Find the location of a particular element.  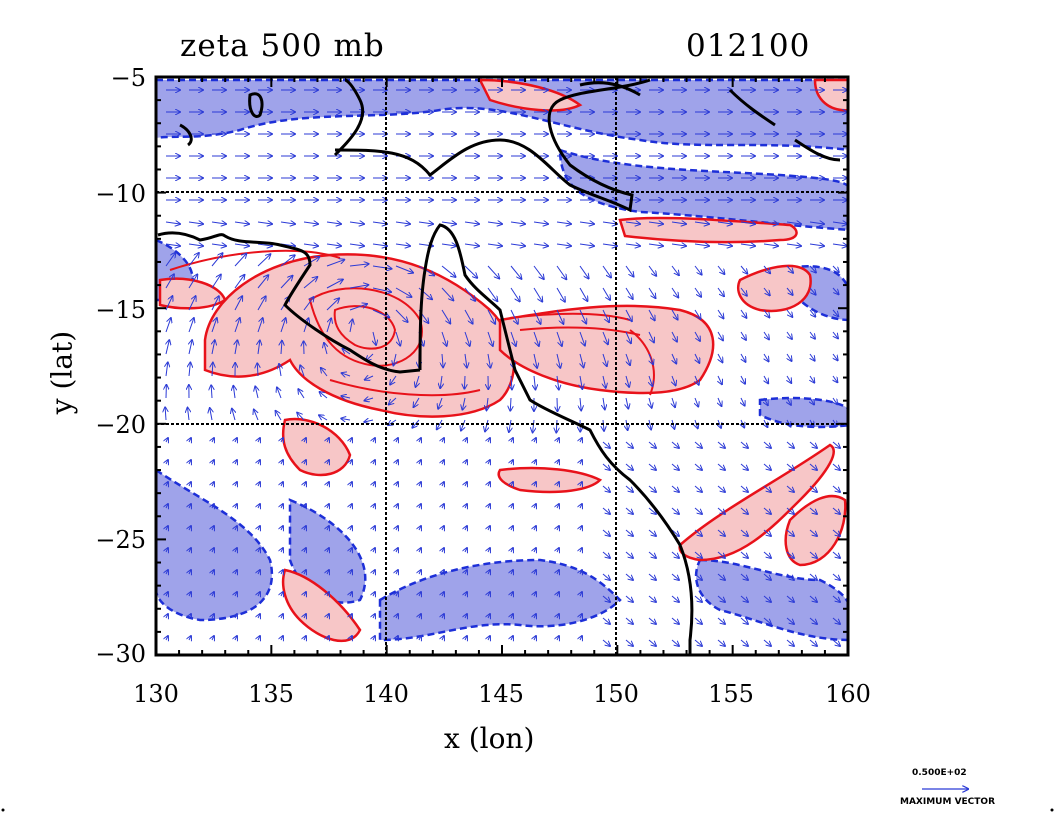

neg-region-north-east is located at coordinates (703, 190).